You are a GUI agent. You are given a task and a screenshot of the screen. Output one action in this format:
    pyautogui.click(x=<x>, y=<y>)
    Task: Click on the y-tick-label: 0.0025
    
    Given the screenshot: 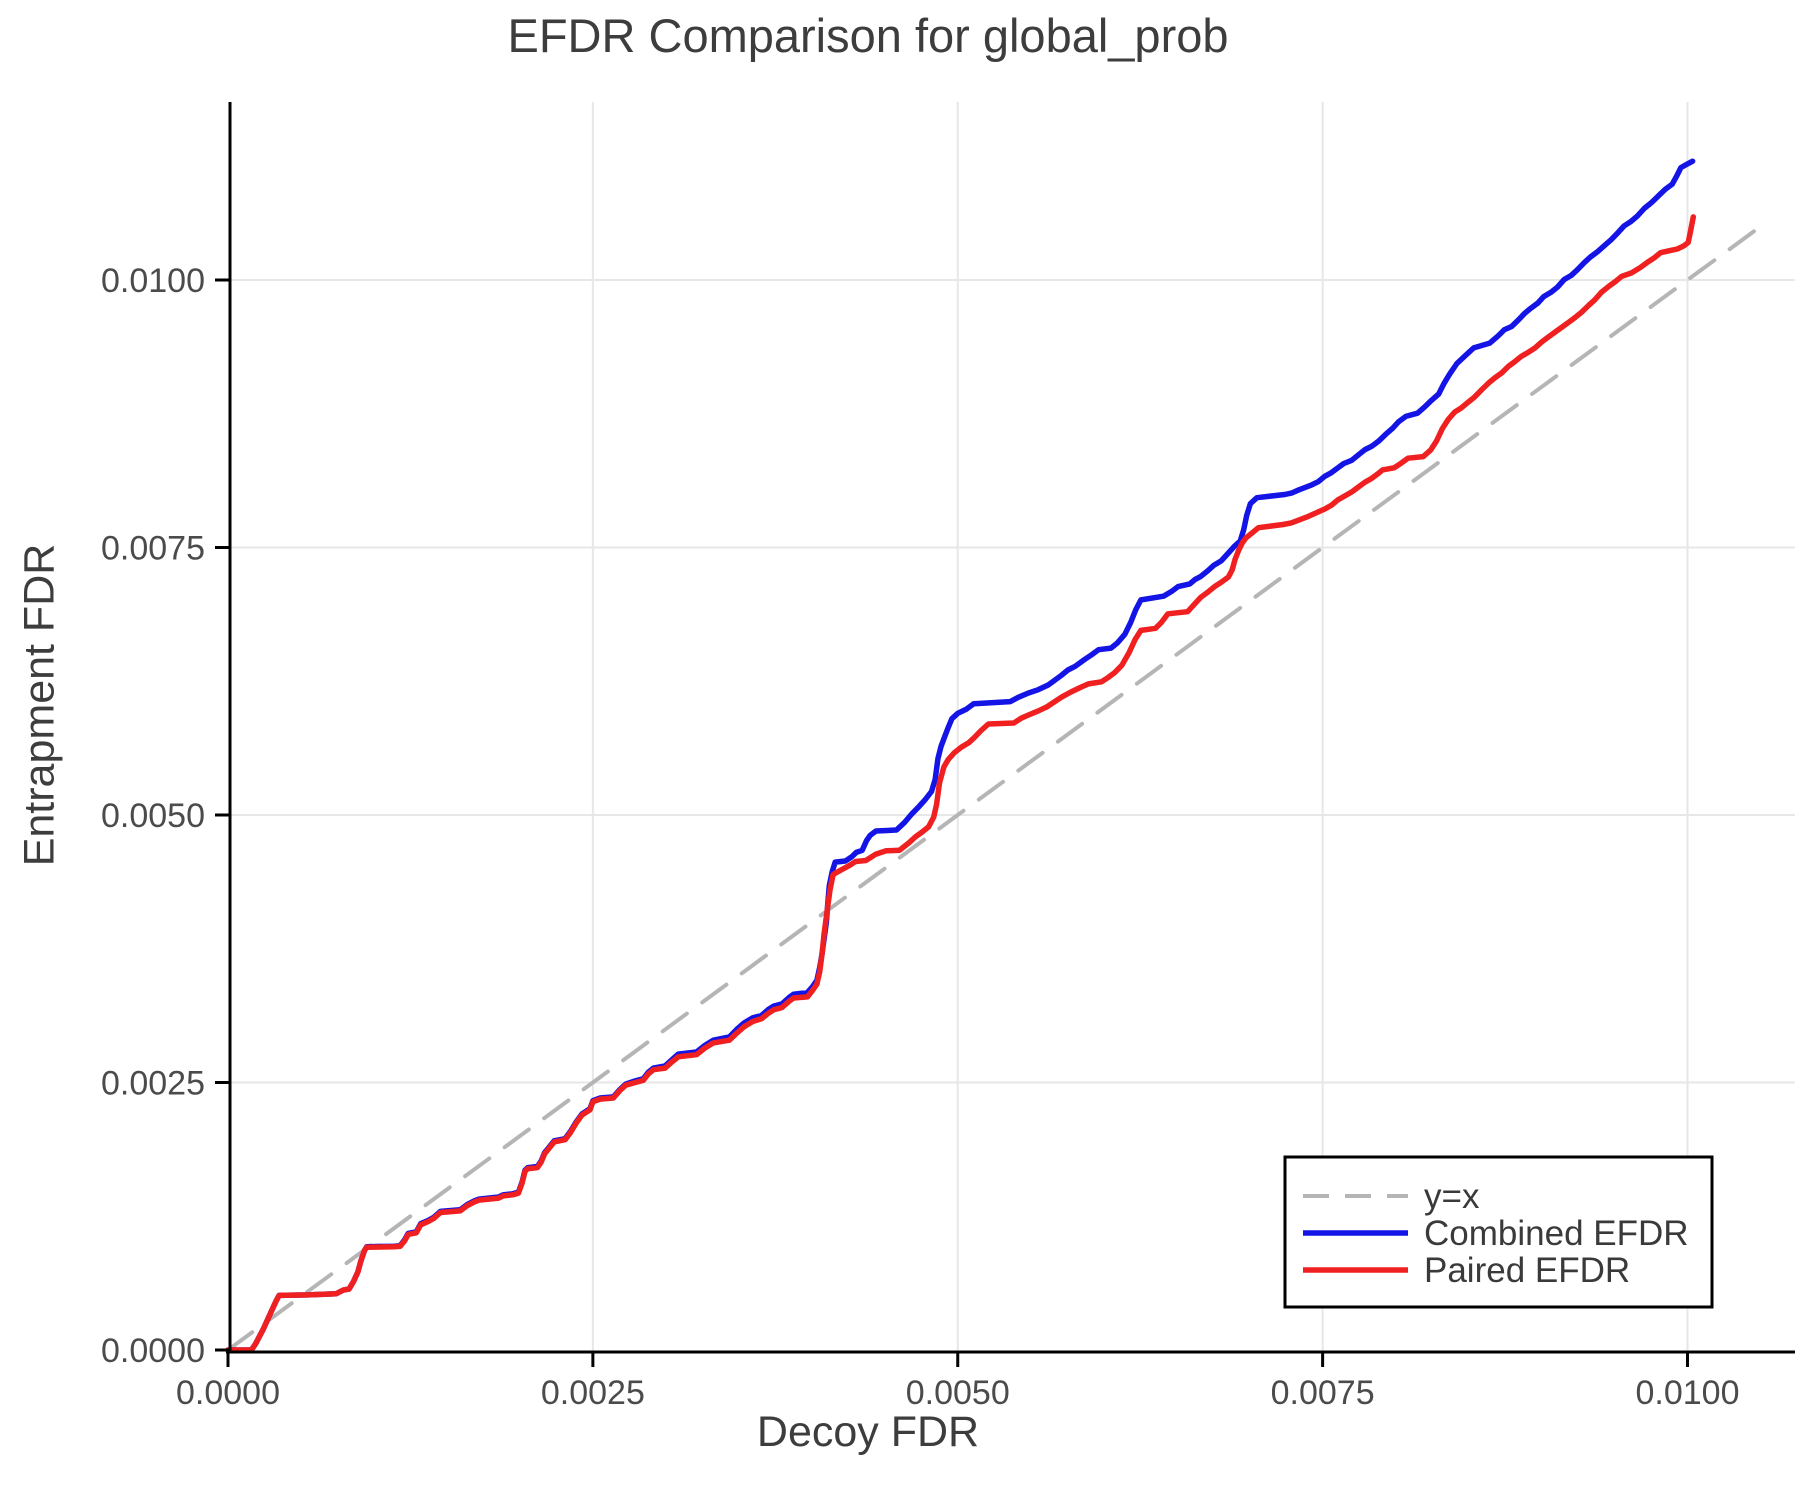 What is the action you would take?
    pyautogui.click(x=153, y=1084)
    